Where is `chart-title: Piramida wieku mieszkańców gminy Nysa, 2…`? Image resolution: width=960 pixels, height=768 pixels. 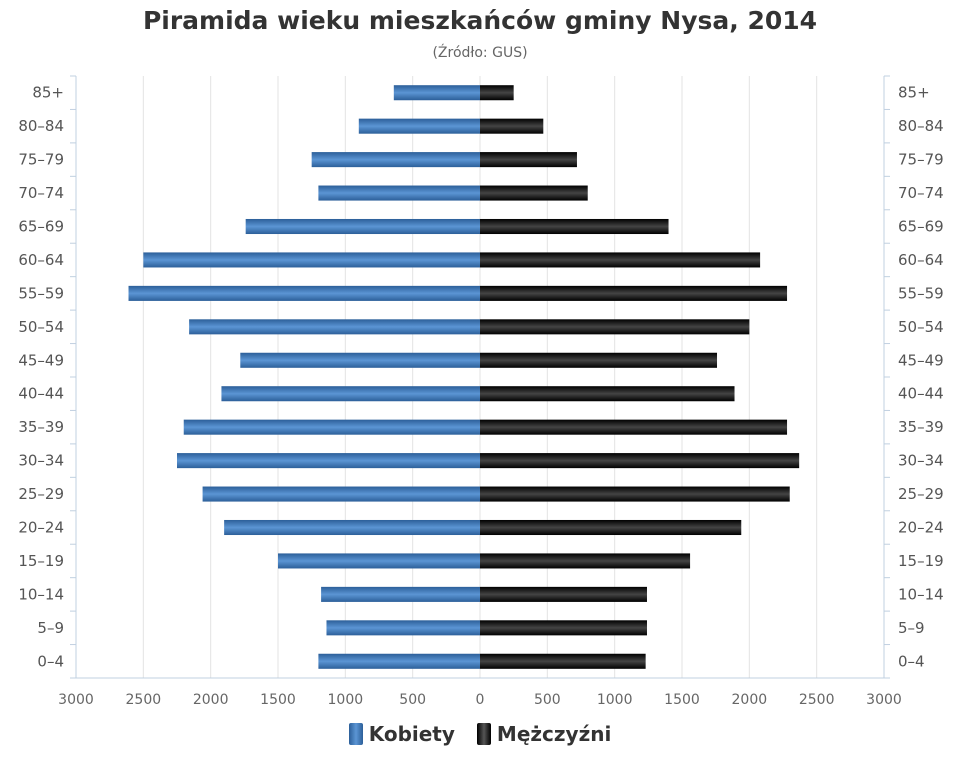 chart-title: Piramida wieku mieszkańców gminy Nysa, 2… is located at coordinates (480, 20).